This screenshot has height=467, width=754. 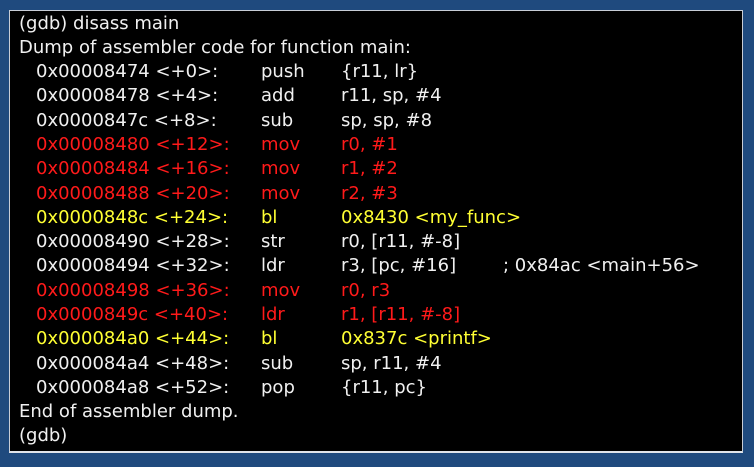 I want to click on instruction-row: 0x00008490 <+28>: str r0, [r11, #-8], so click(x=370, y=242).